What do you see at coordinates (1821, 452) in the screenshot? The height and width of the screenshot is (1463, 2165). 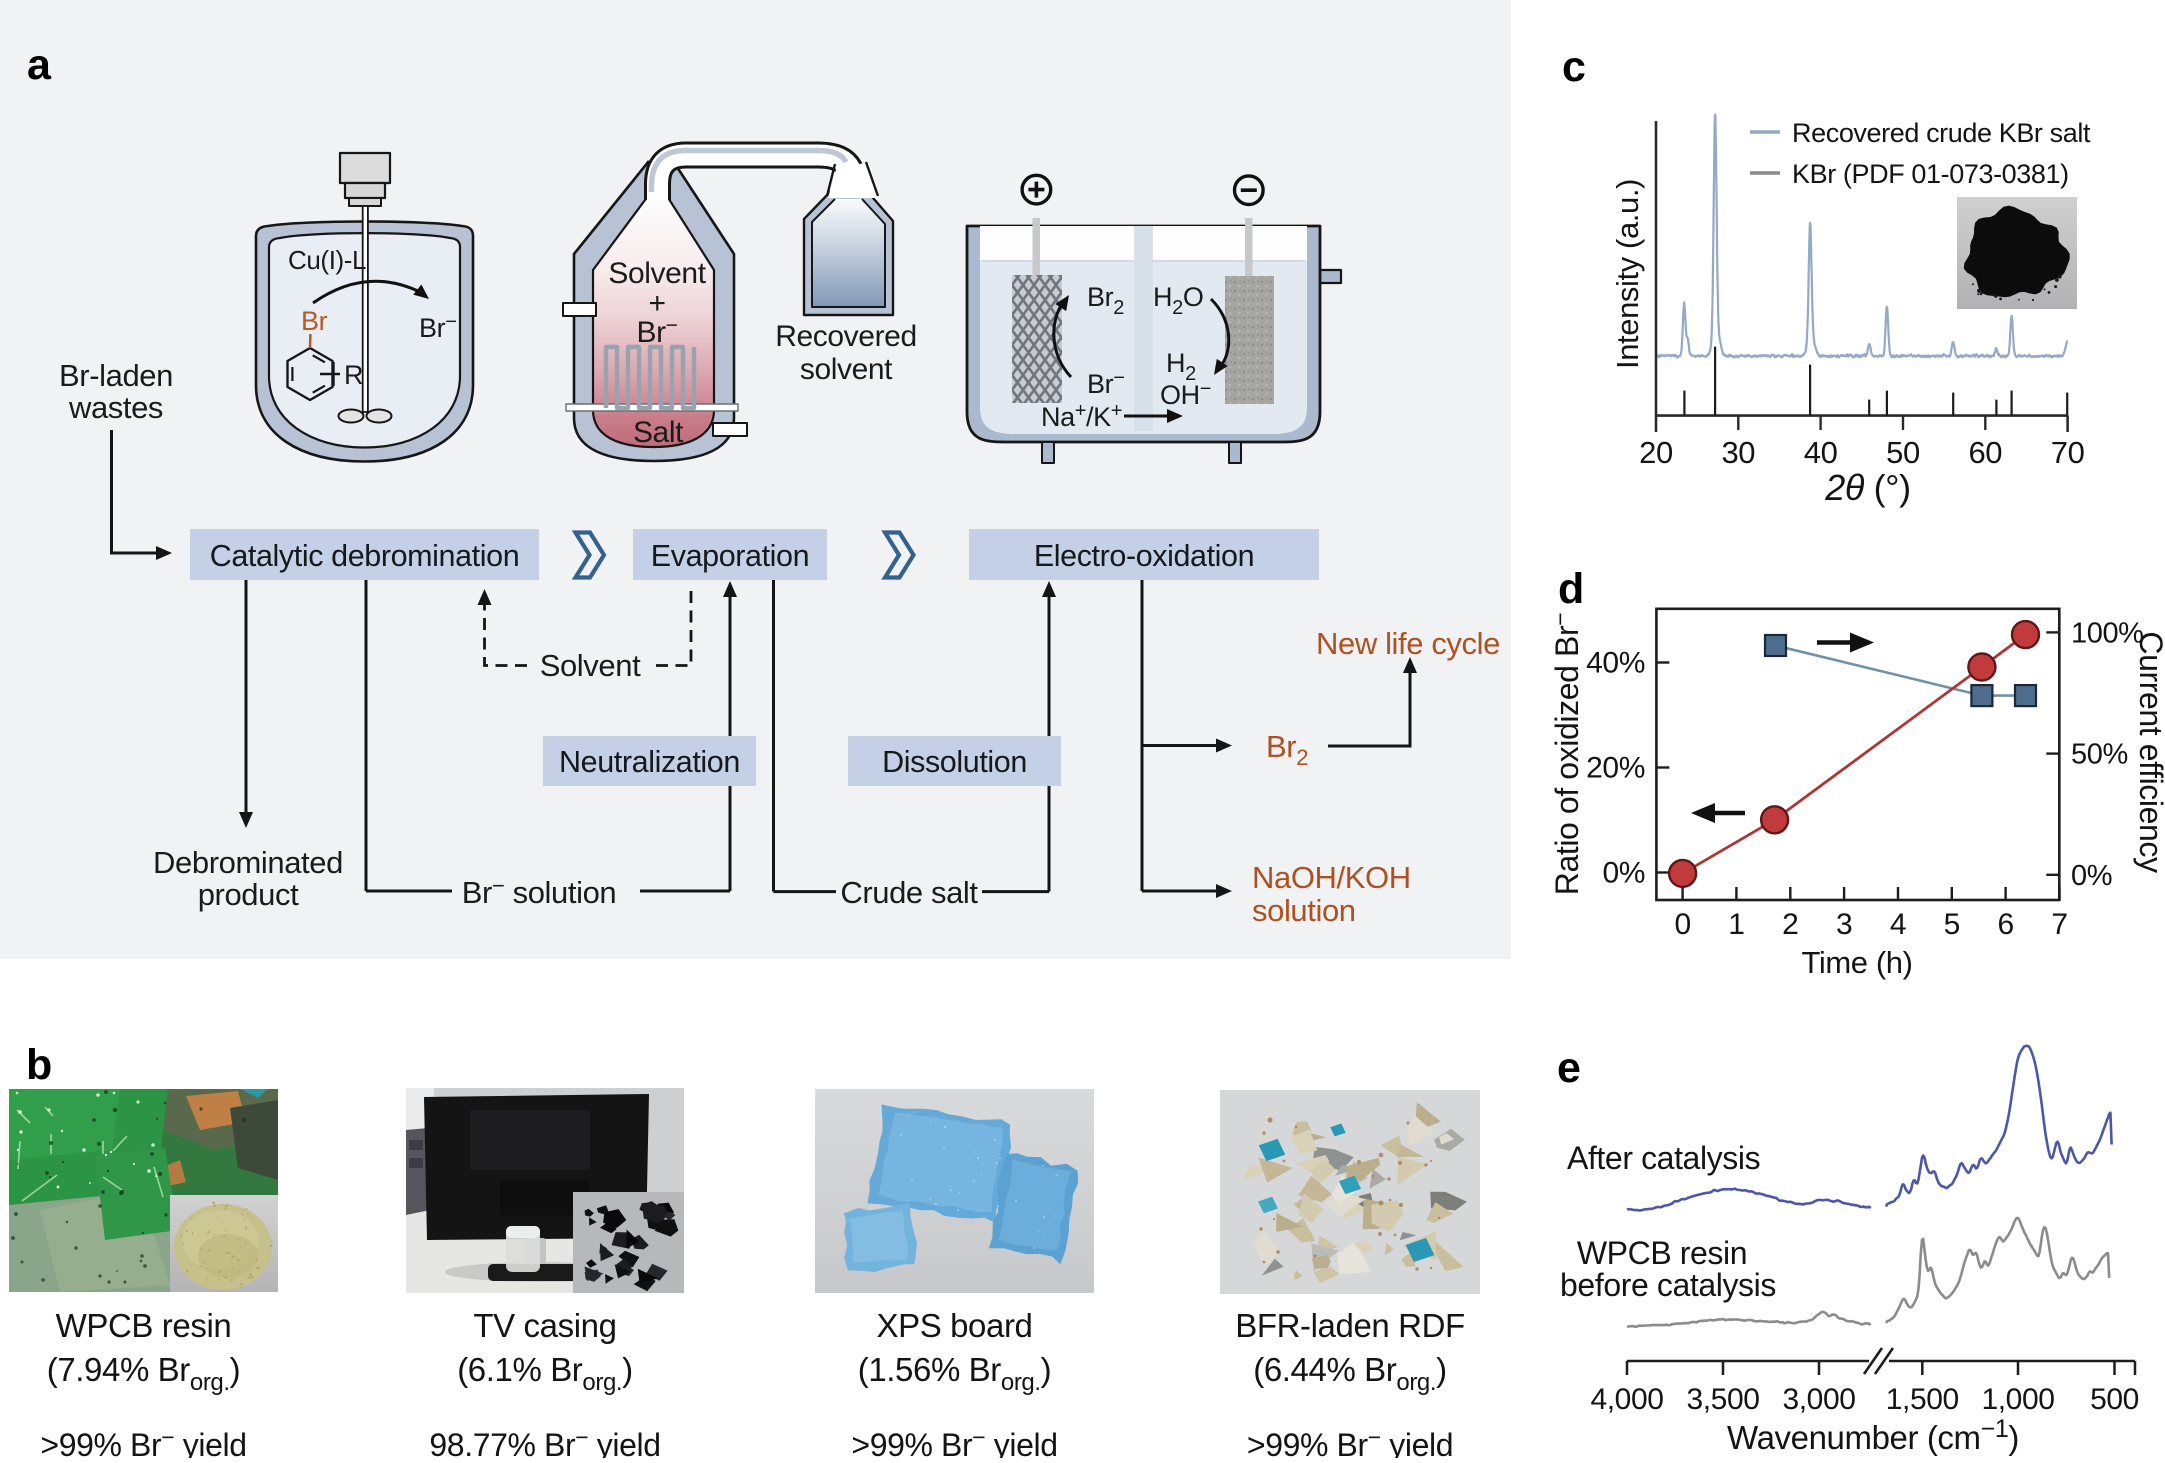 I see `svg-text: 40` at bounding box center [1821, 452].